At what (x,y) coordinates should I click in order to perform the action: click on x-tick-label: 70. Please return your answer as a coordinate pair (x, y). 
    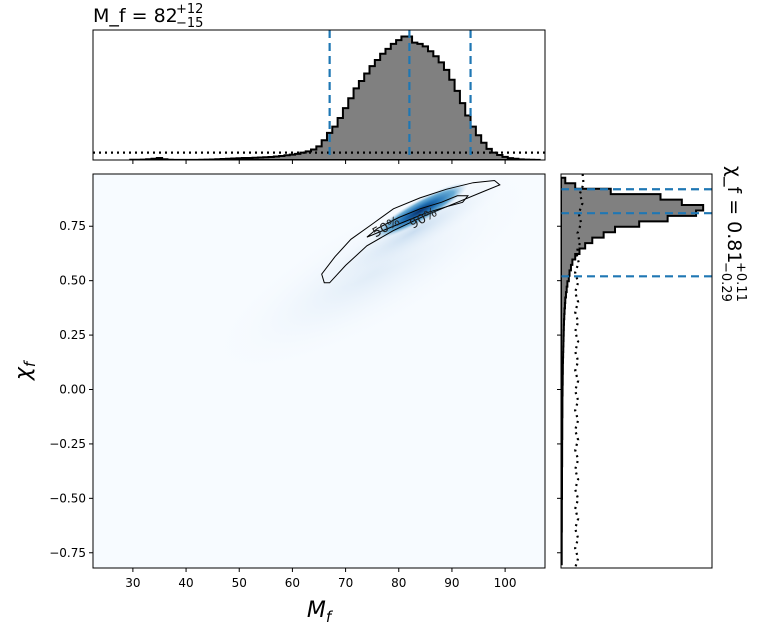
    Looking at the image, I should click on (345, 583).